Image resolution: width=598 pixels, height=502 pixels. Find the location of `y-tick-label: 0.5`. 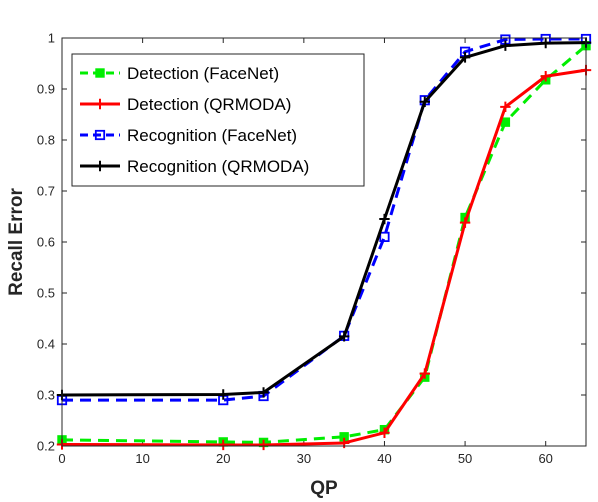

y-tick-label: 0.5 is located at coordinates (46, 293).